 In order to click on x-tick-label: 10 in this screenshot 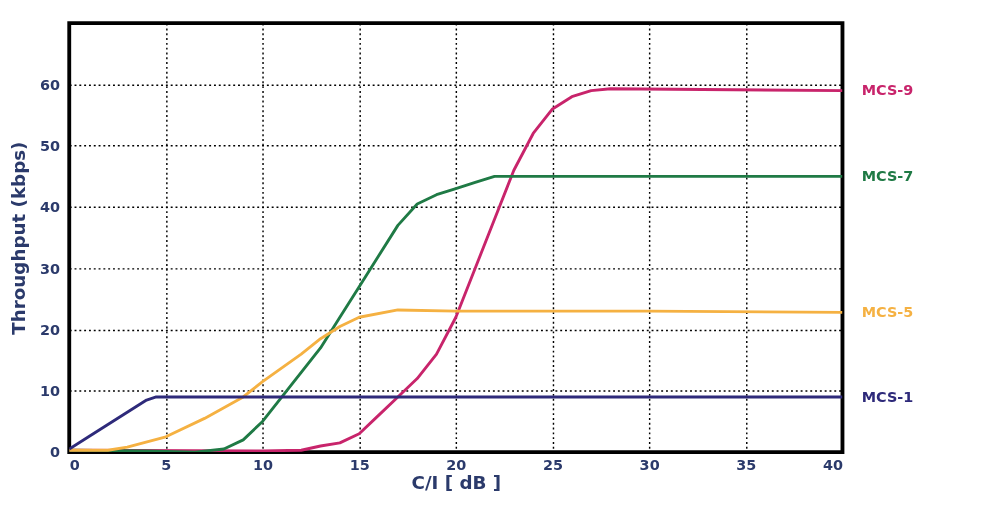, I will do `click(263, 464)`.